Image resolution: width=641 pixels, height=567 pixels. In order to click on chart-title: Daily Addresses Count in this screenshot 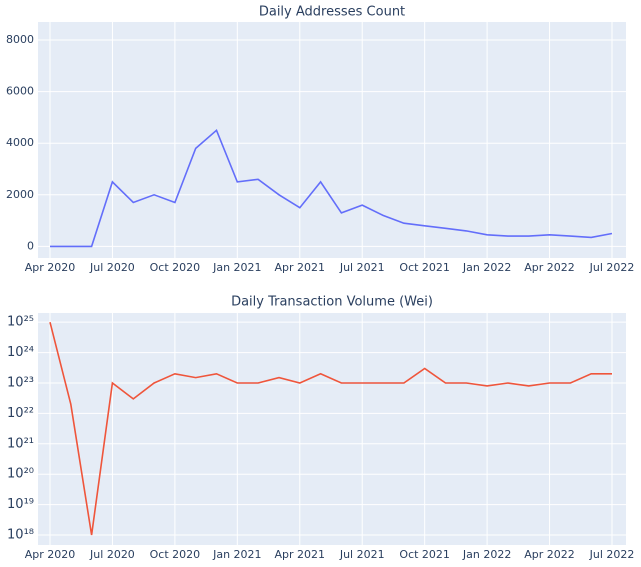, I will do `click(332, 12)`.